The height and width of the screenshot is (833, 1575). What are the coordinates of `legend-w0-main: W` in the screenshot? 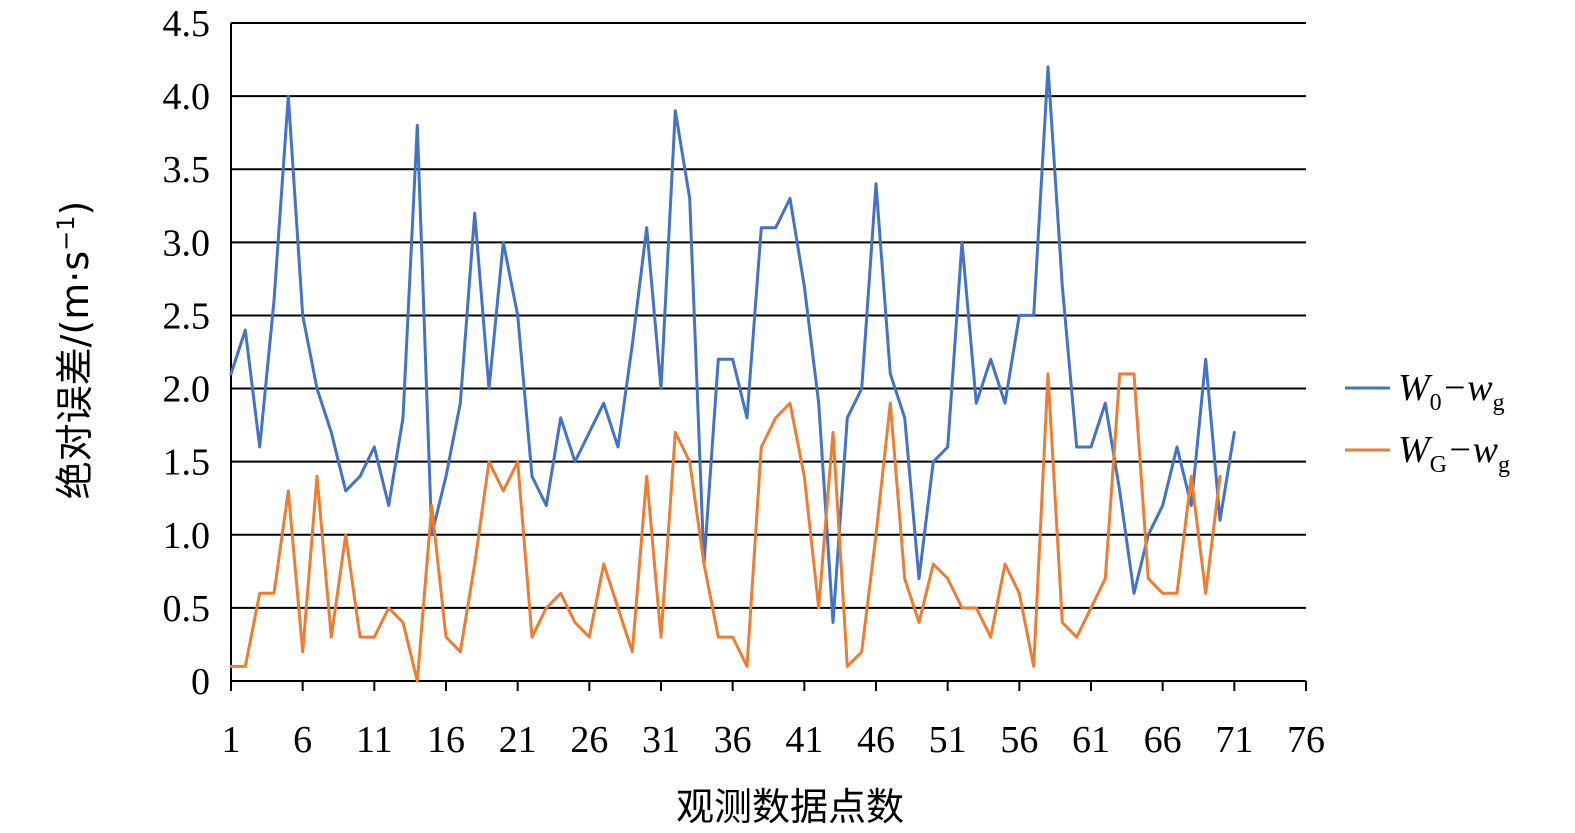 It's located at (1415, 388).